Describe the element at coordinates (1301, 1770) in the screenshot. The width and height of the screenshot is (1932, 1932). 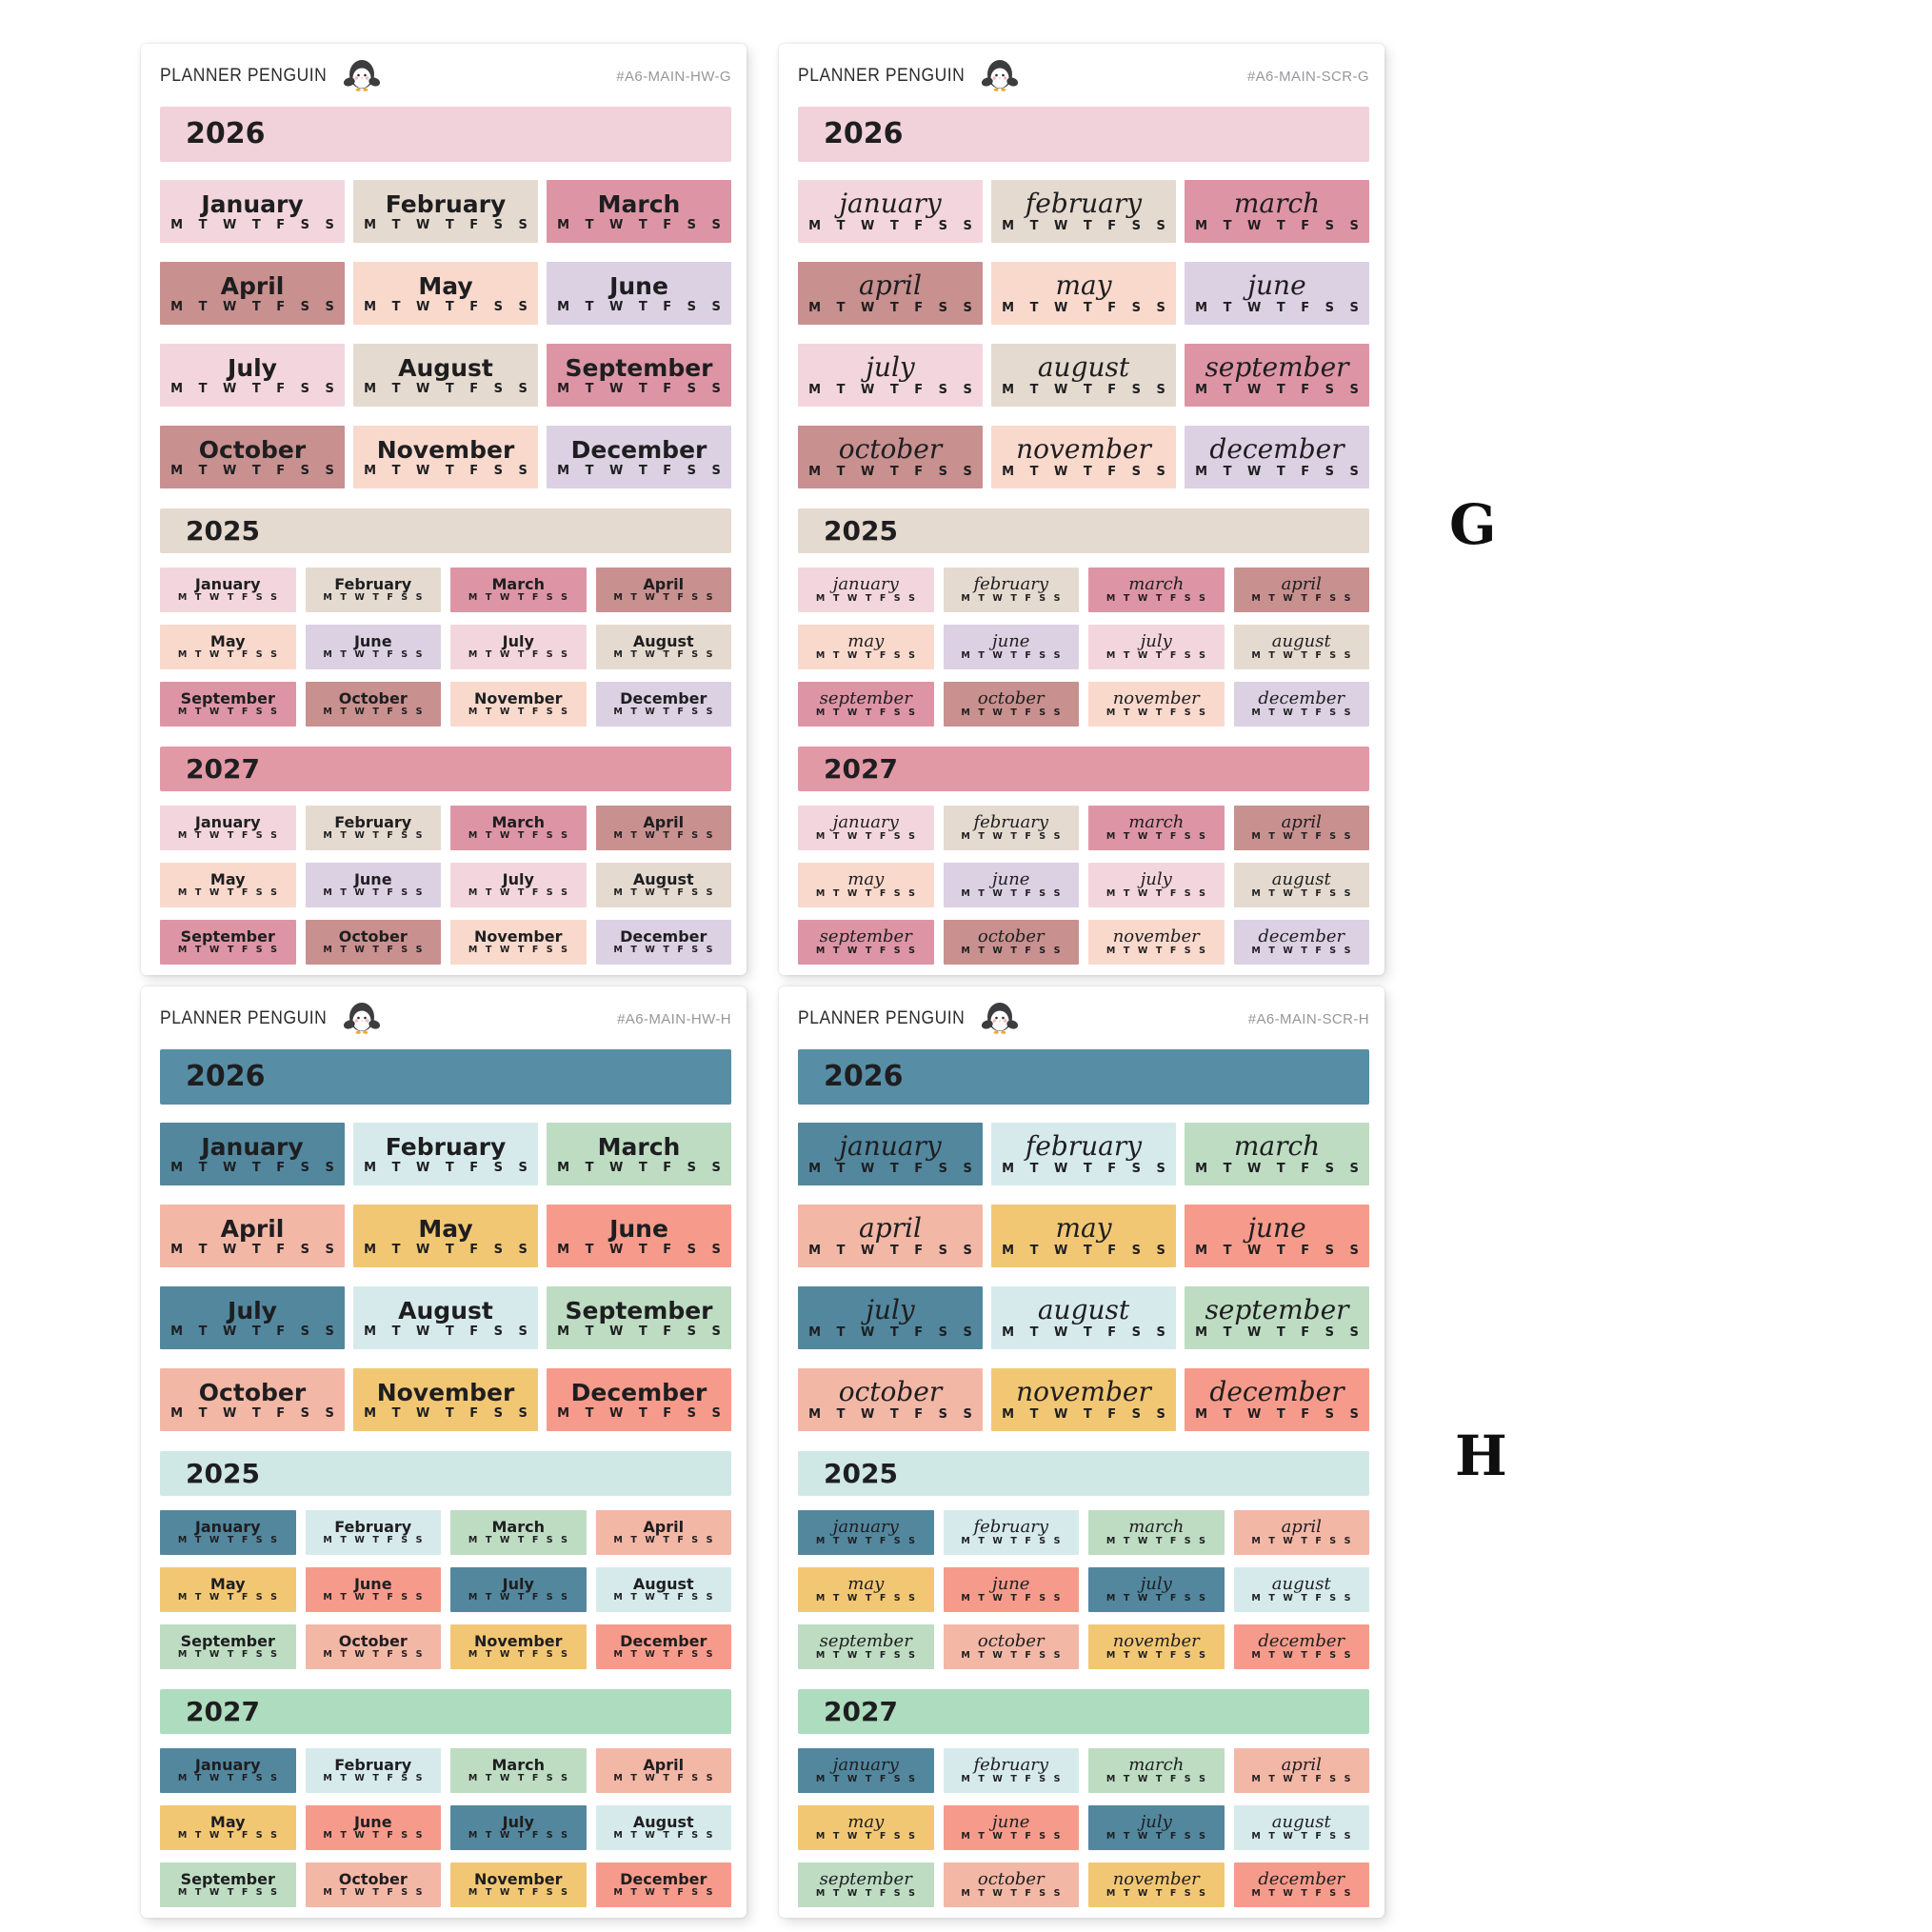
I see `month-sticker: april M T W T F S S` at that location.